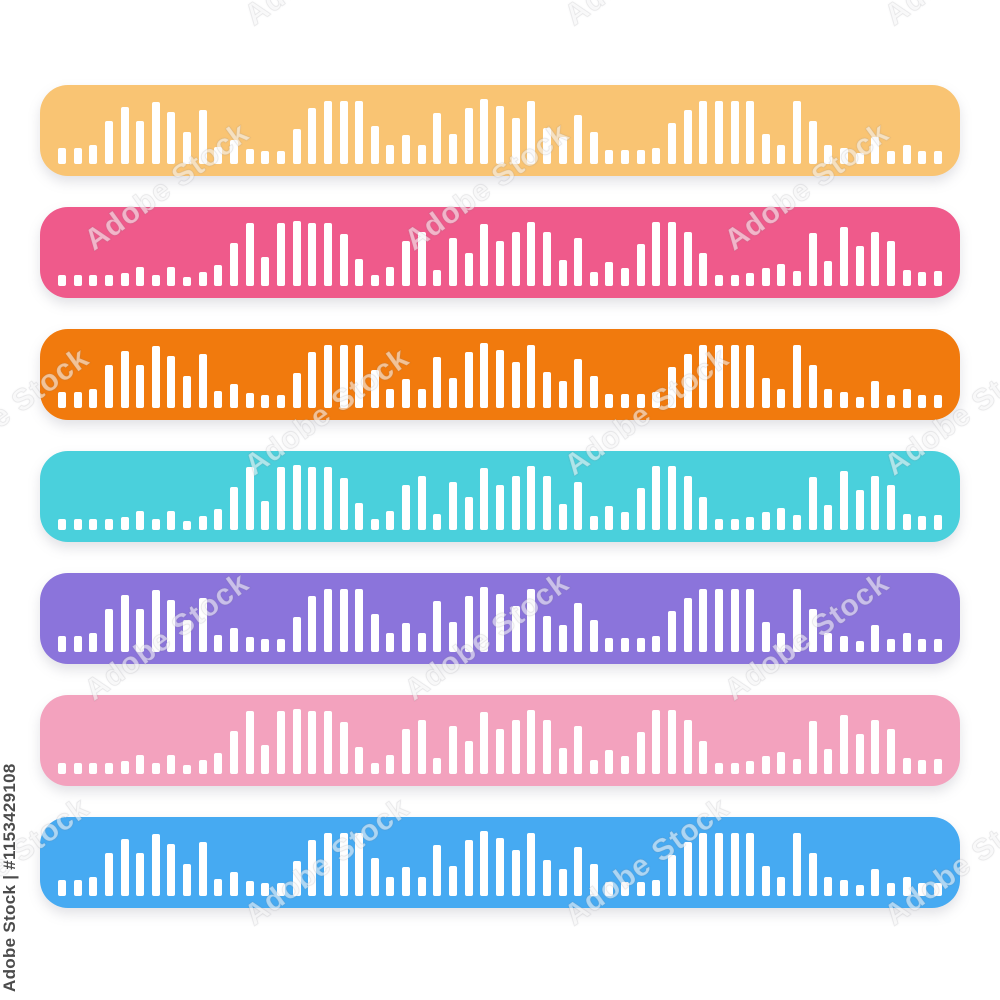 The height and width of the screenshot is (1000, 1000). Describe the element at coordinates (500, 374) in the screenshot. I see `waveform-strip-orange` at that location.